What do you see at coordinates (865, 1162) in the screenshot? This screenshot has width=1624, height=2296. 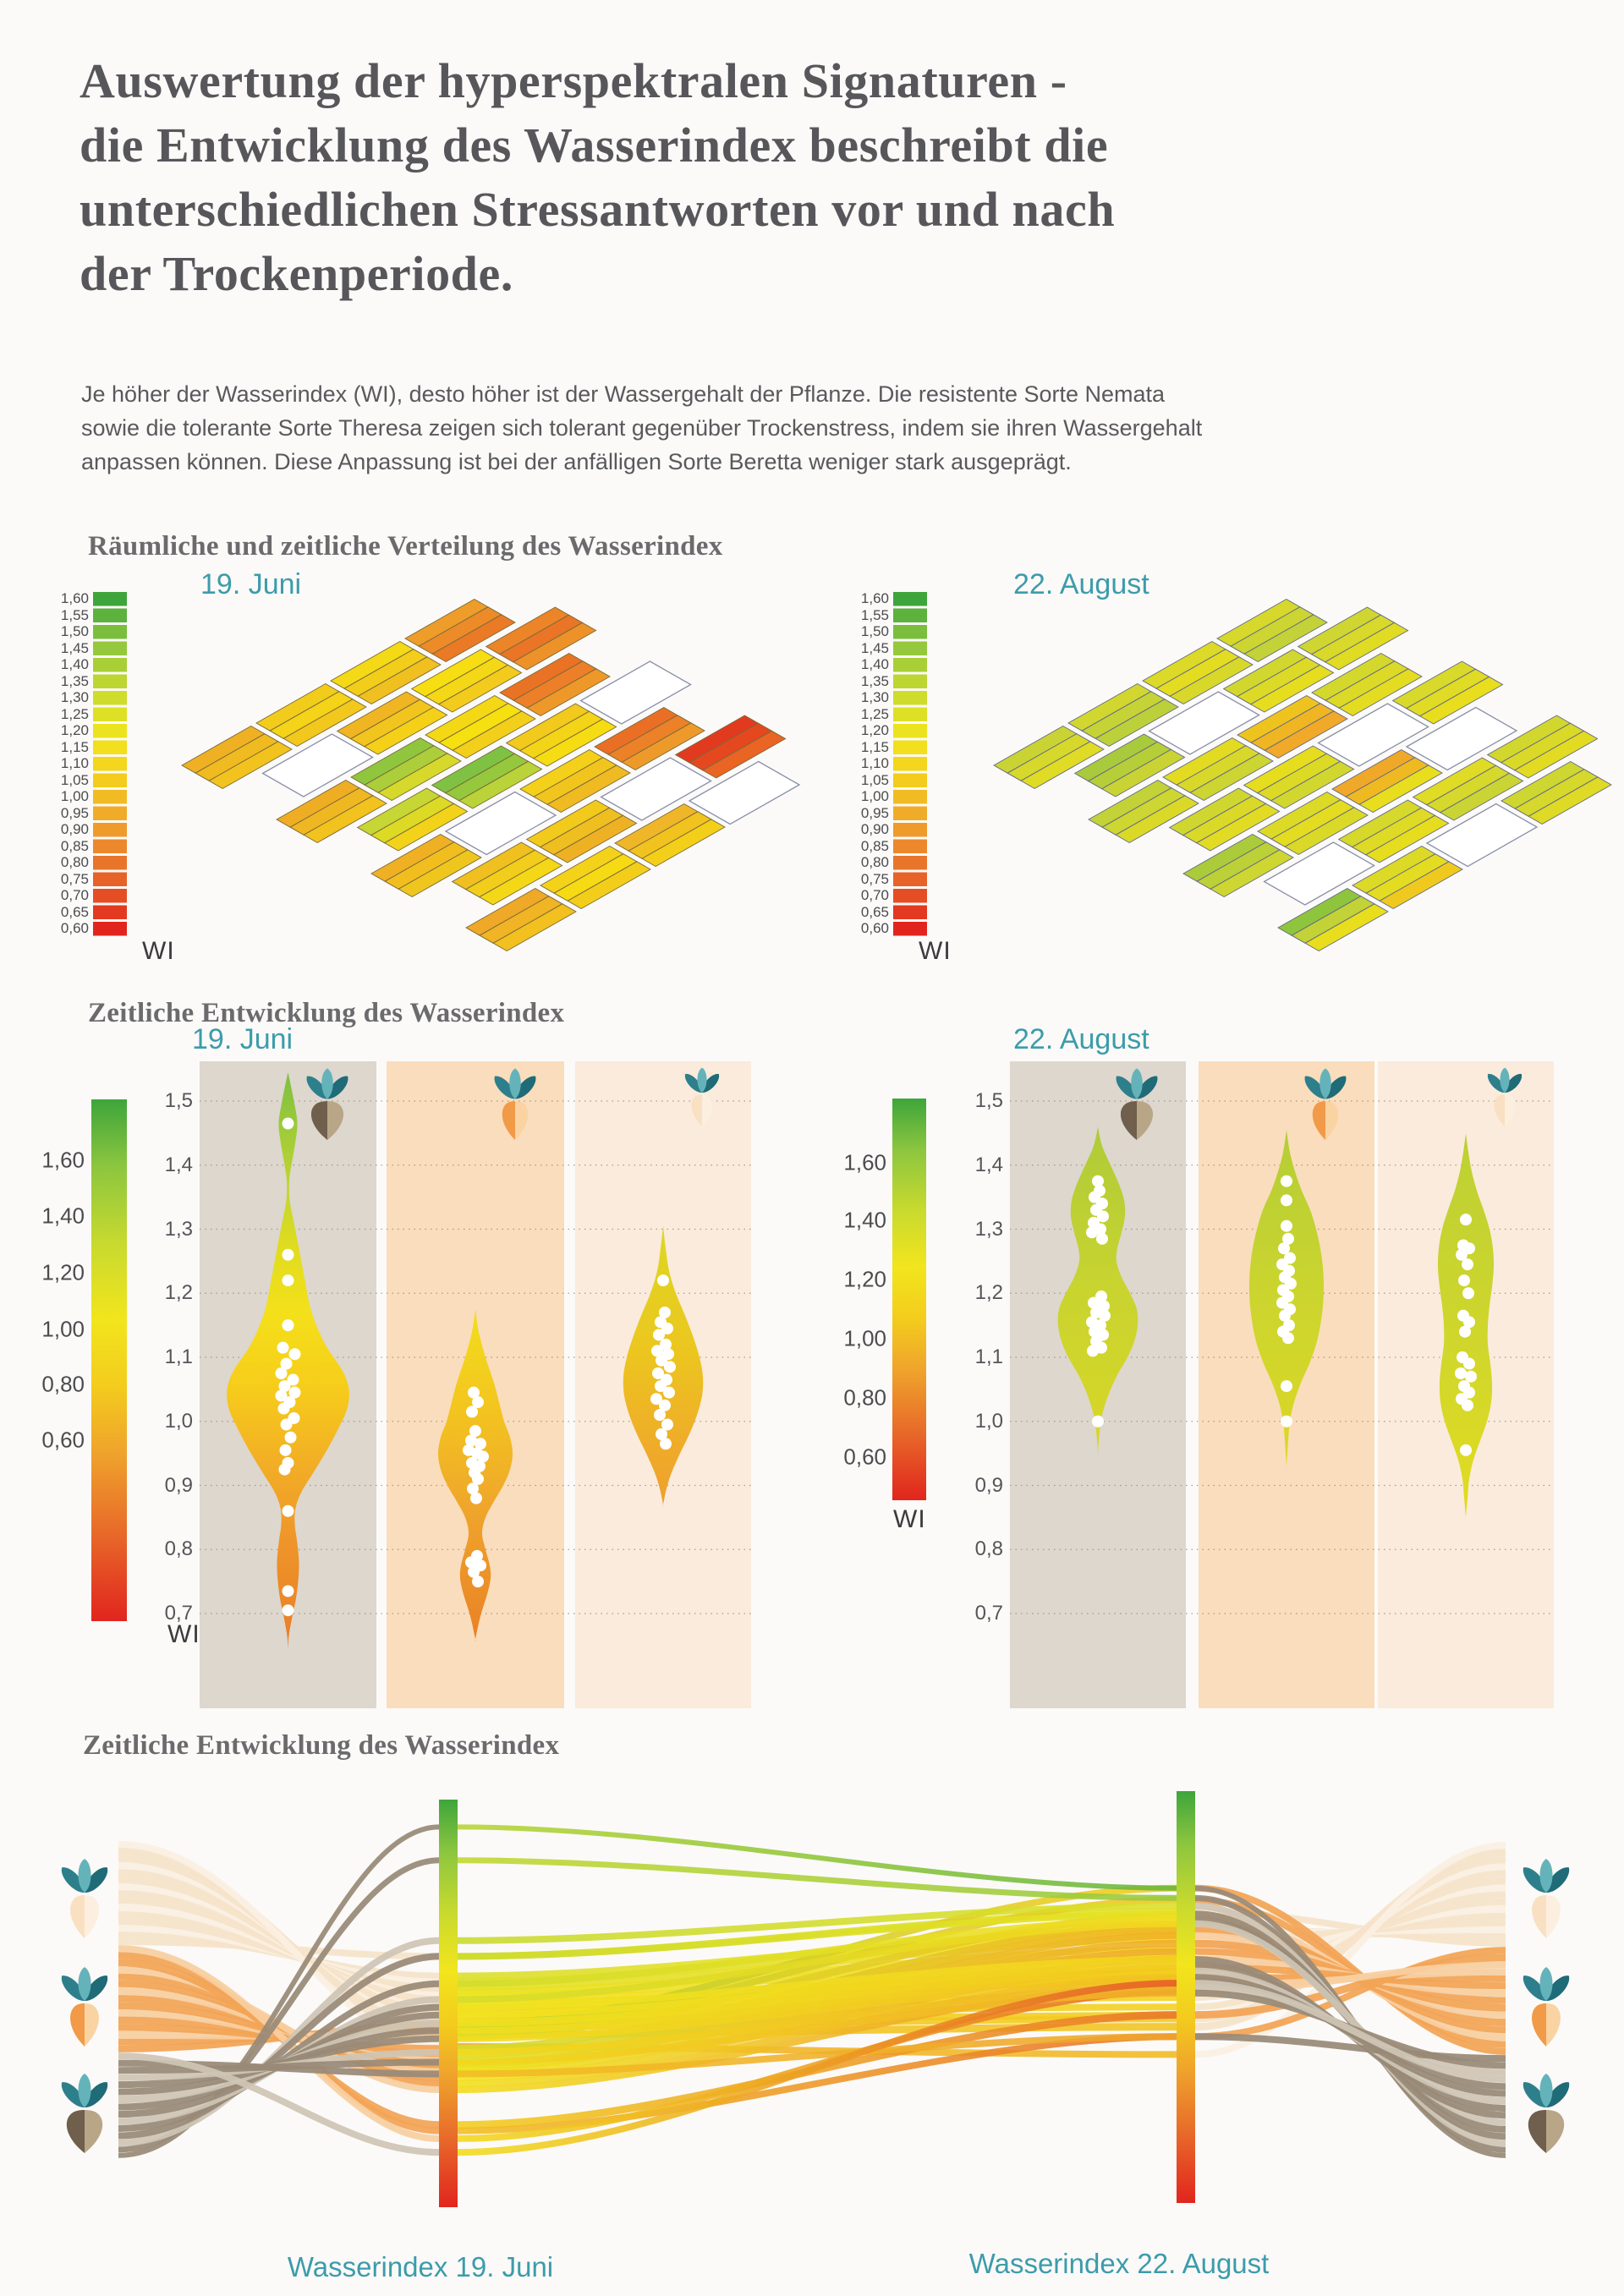 I see `wi-gradient-label: 1,60` at bounding box center [865, 1162].